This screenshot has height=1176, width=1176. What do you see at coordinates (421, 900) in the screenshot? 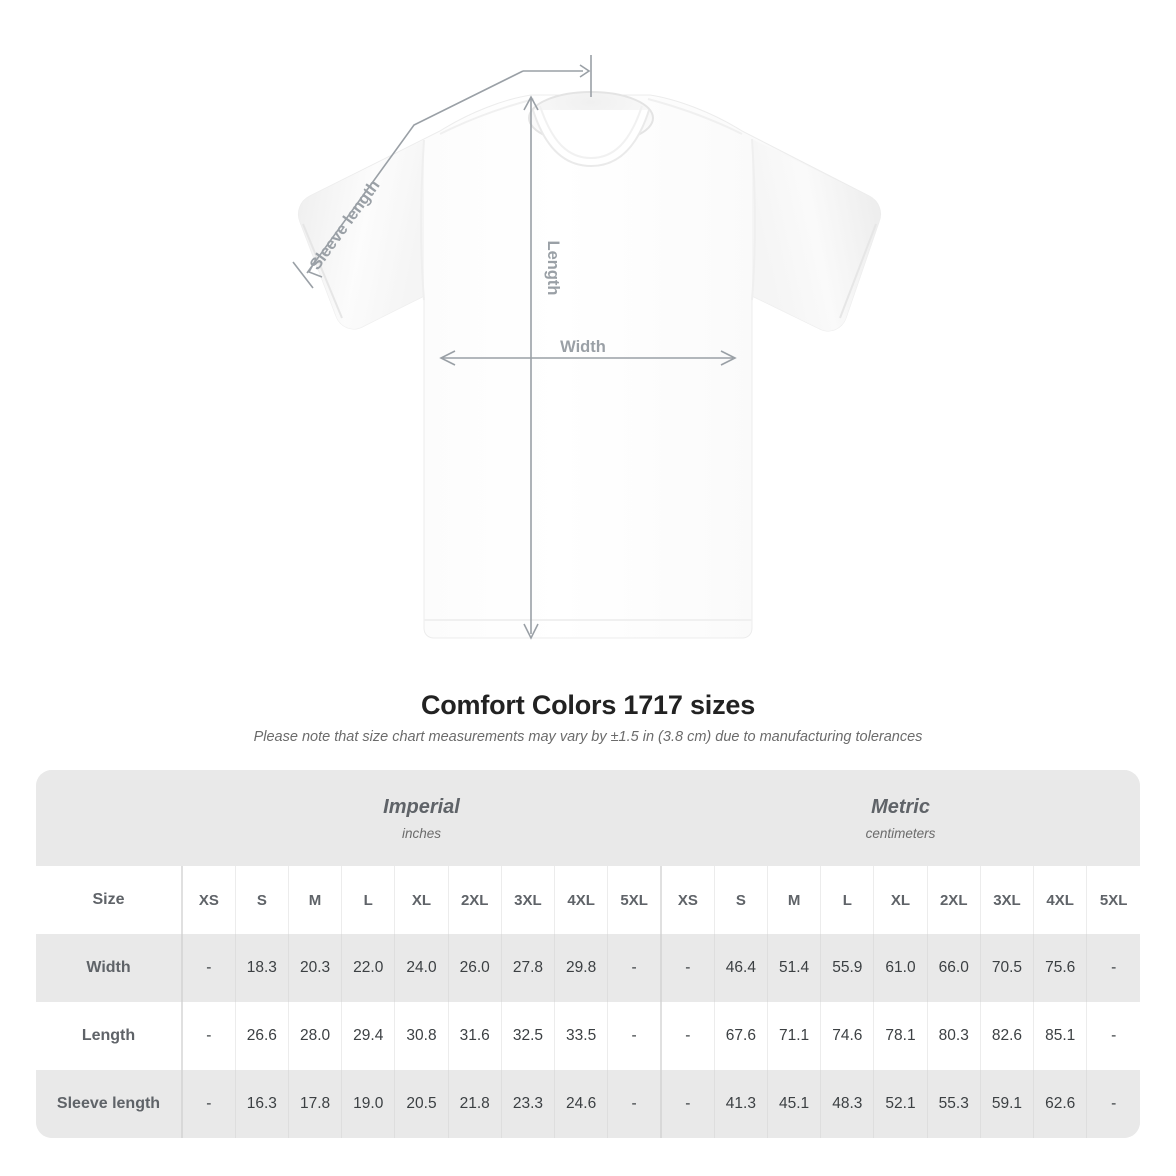
I see `size-header-imperial-xl: XL` at bounding box center [421, 900].